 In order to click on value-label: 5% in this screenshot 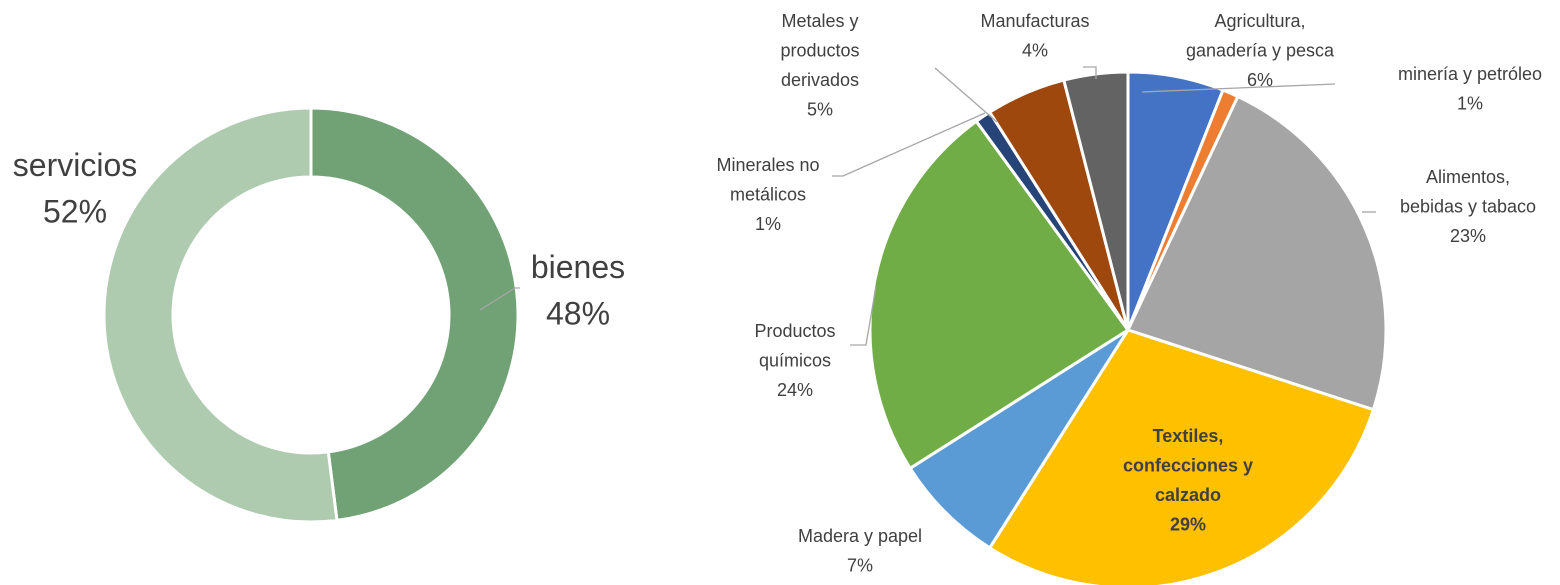, I will do `click(820, 109)`.